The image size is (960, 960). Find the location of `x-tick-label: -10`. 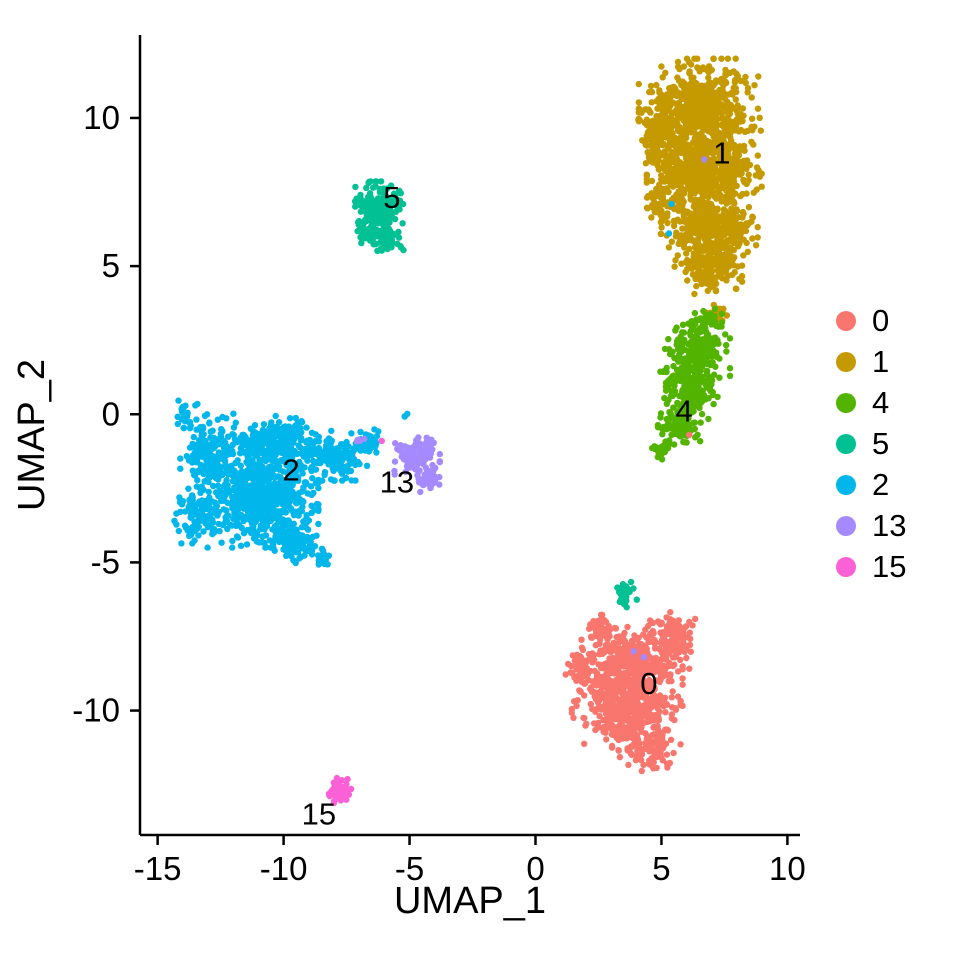

x-tick-label: -10 is located at coordinates (284, 868).